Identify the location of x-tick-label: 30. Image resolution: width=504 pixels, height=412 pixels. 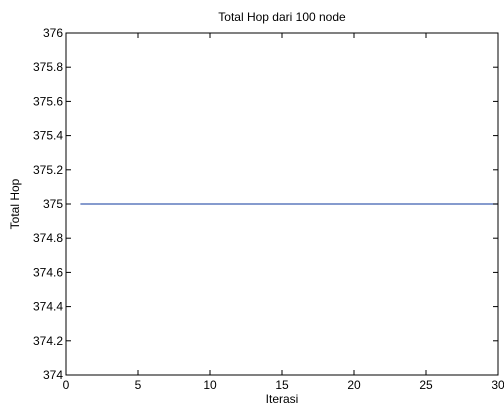
(497, 385).